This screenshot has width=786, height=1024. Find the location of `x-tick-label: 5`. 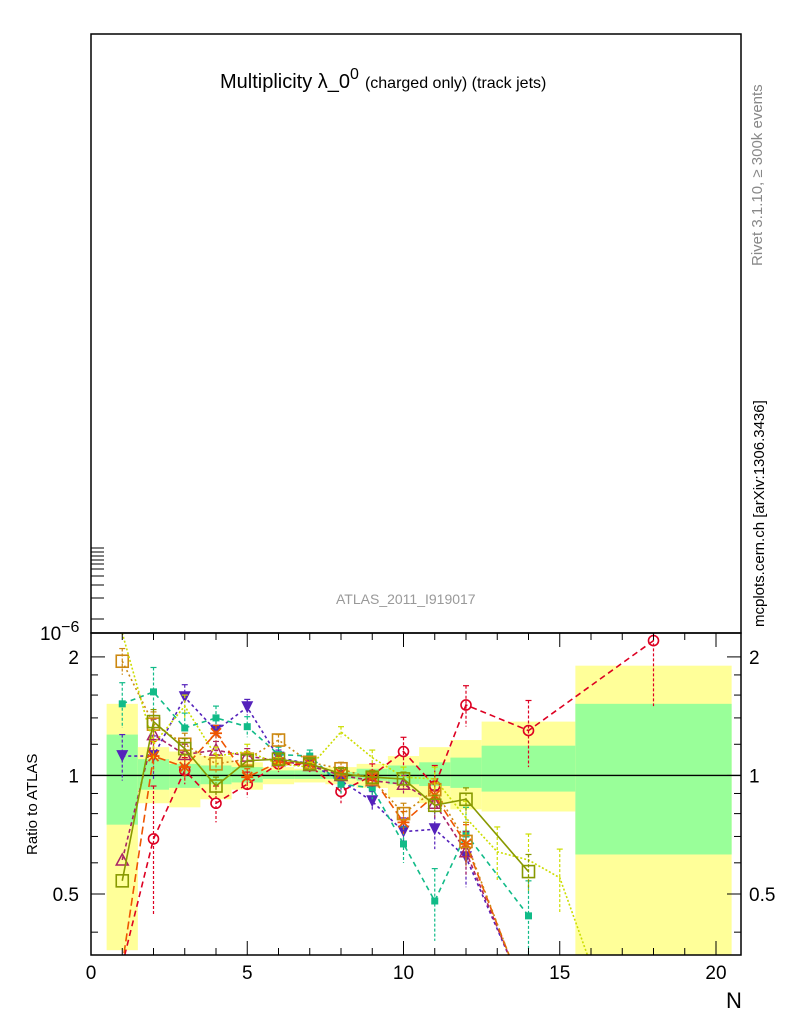

x-tick-label: 5 is located at coordinates (247, 973).